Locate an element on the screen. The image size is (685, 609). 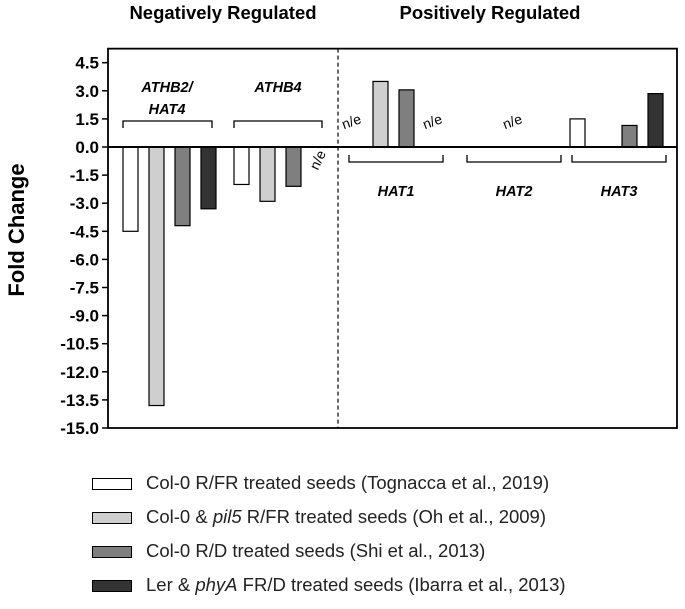
group-title-positive: Positively Regulated is located at coordinates (490, 12).